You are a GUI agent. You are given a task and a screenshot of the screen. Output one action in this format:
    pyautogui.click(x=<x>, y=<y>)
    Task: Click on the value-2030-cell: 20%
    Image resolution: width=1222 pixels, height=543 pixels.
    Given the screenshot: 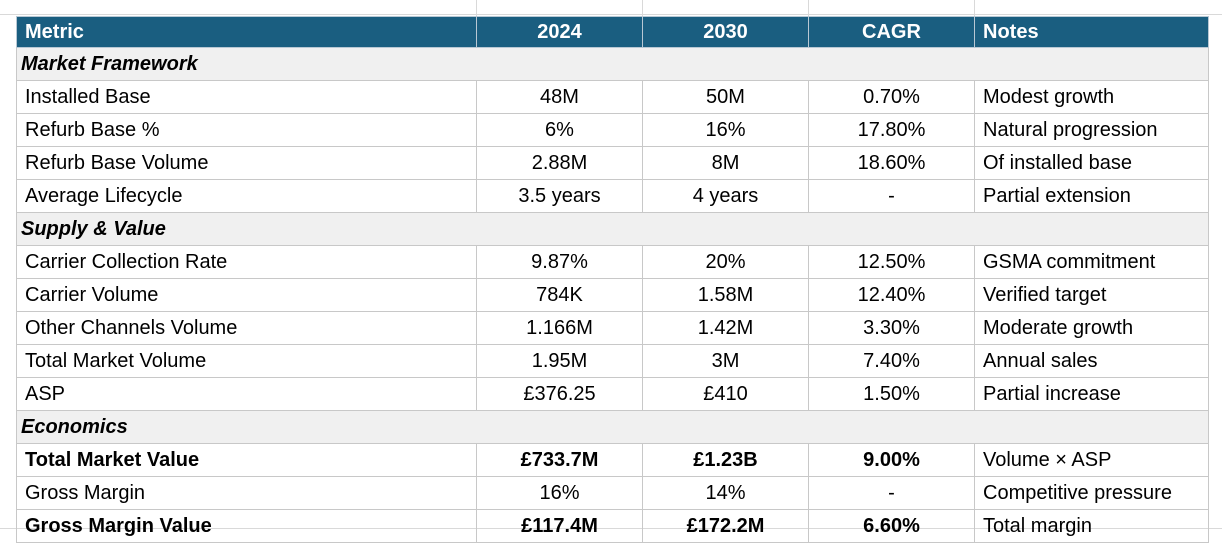 What is the action you would take?
    pyautogui.click(x=725, y=262)
    